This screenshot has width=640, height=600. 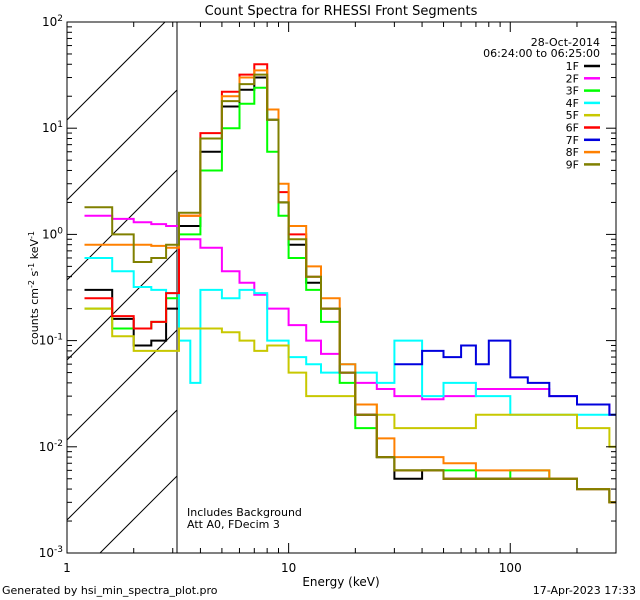 What do you see at coordinates (52, 127) in the screenshot?
I see `y-tick-label: 10¹` at bounding box center [52, 127].